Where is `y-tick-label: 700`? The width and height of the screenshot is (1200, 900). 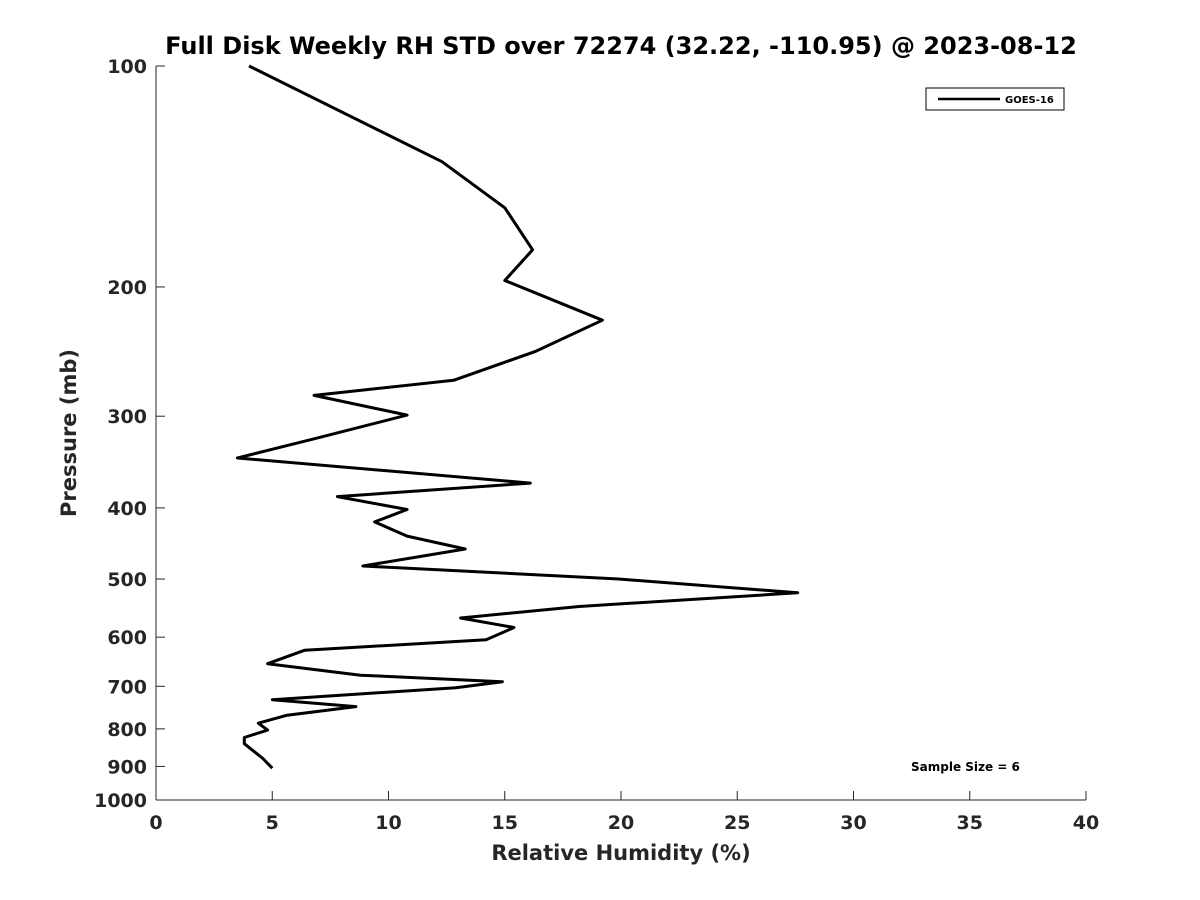 y-tick-label: 700 is located at coordinates (127, 687).